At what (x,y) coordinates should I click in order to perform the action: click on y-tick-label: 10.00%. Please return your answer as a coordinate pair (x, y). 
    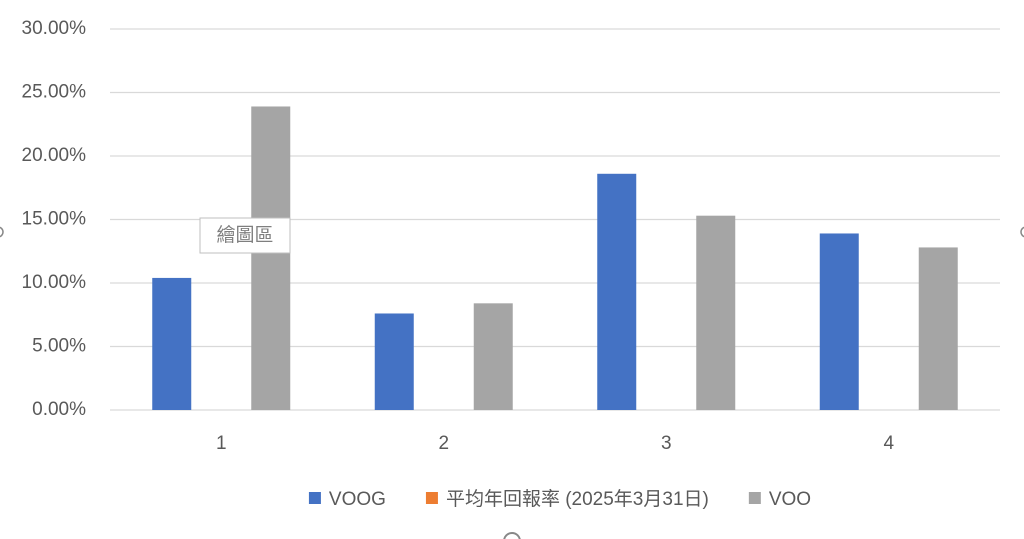
    Looking at the image, I should click on (54, 282).